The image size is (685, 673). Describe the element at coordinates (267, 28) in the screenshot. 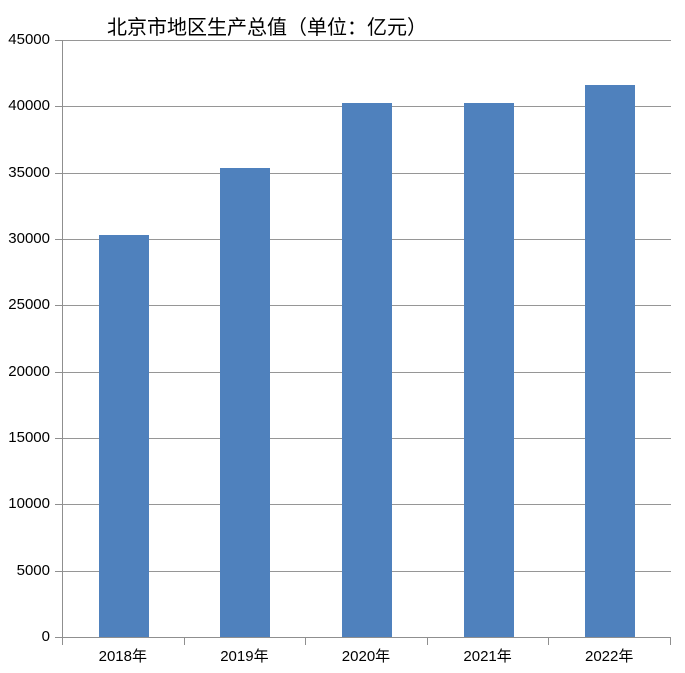

I see `chart-title: 北京市地区生产总值（单位：亿元）` at that location.